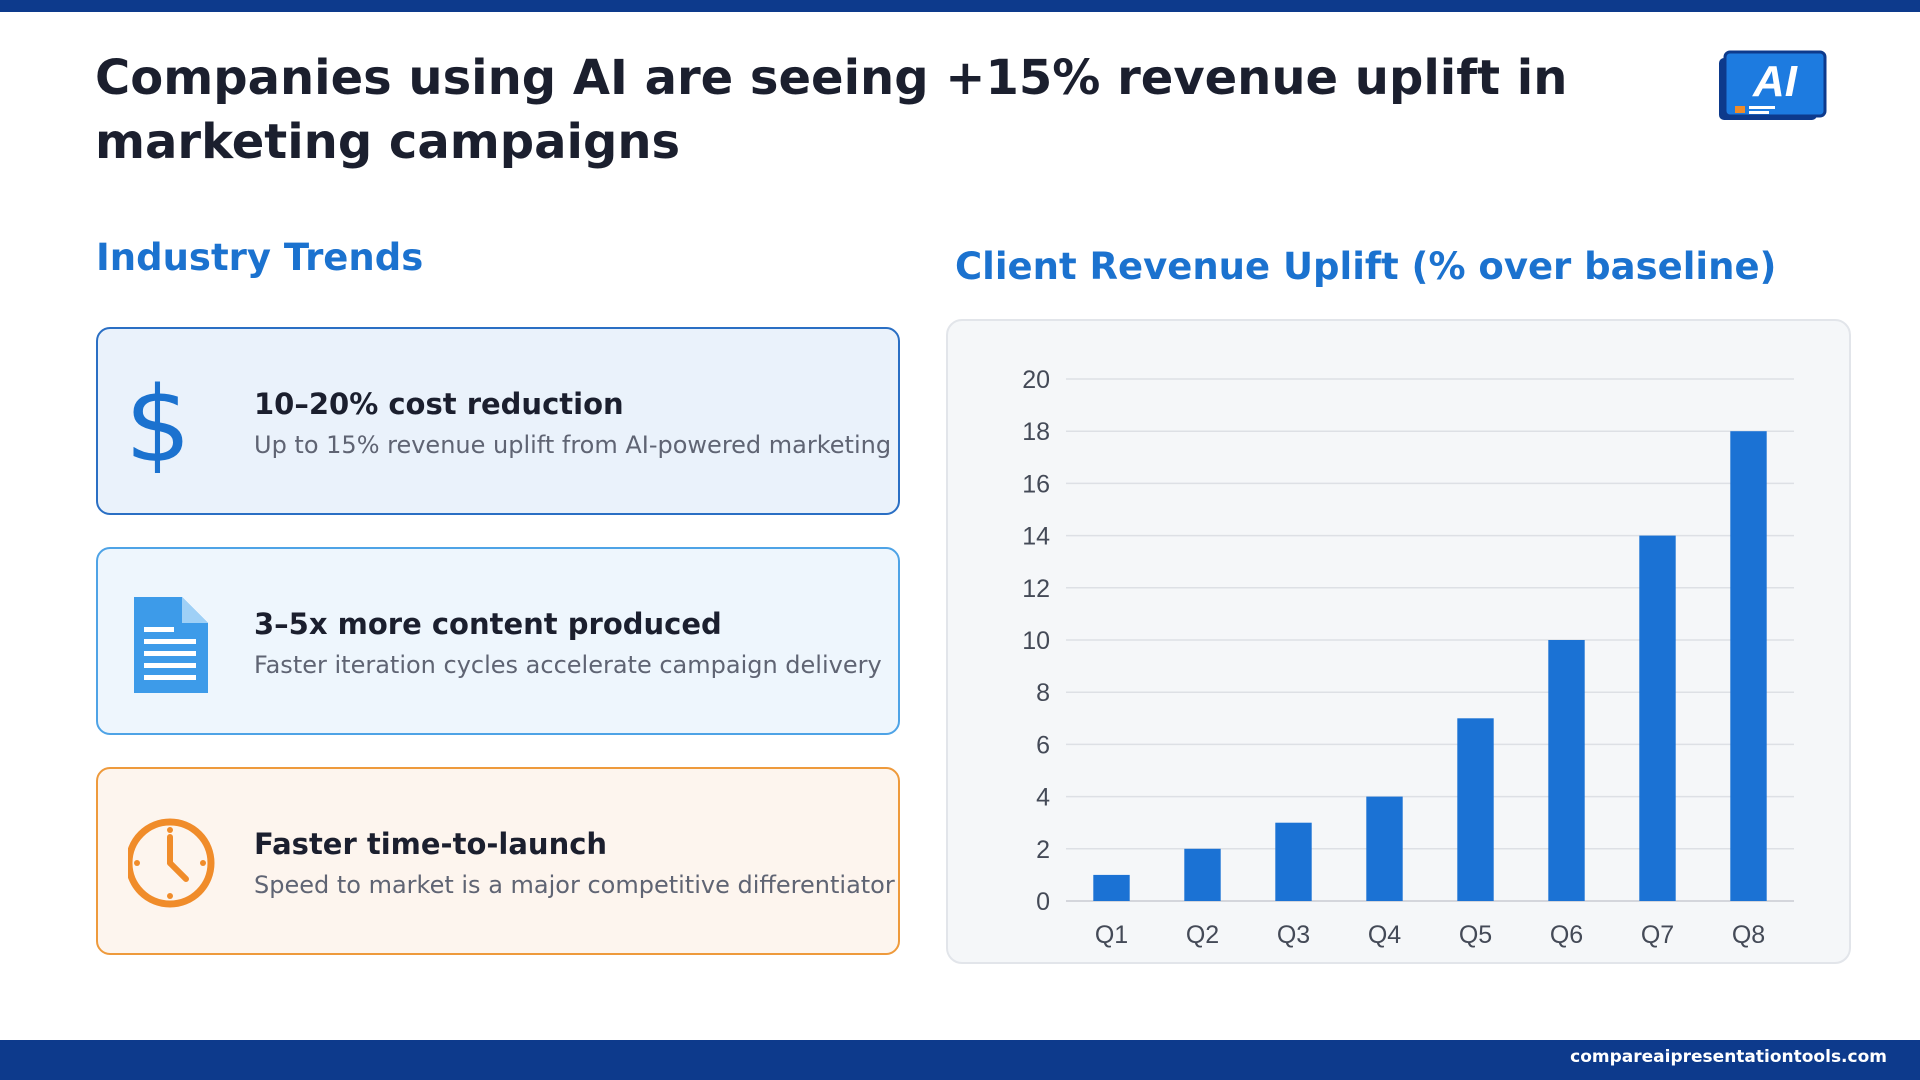  I want to click on y-tick-label: 2, so click(1043, 850).